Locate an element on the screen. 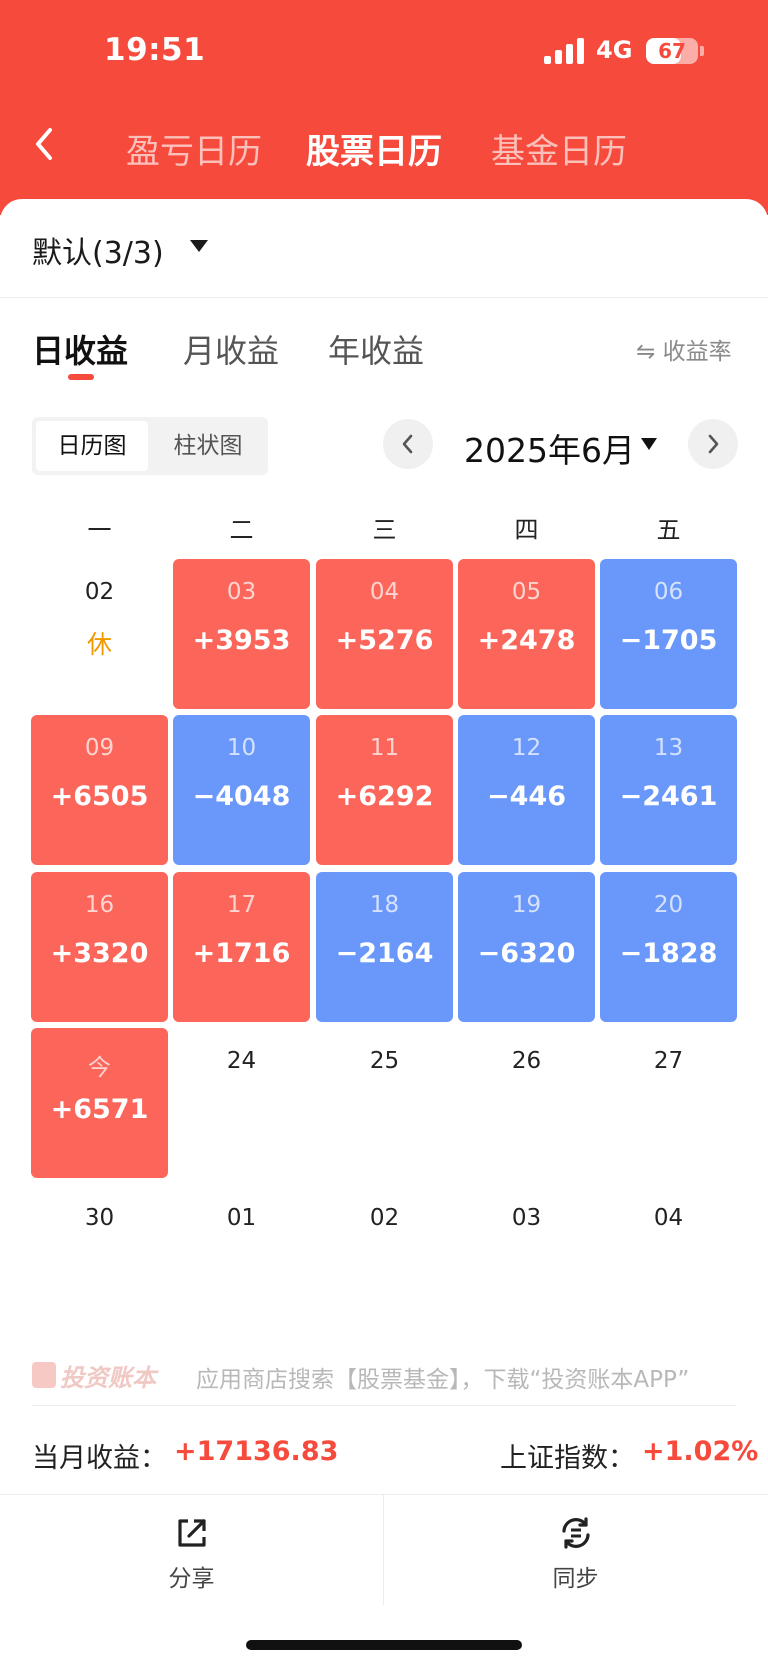 The image size is (768, 1665). sync-button: 同步 is located at coordinates (575, 1550).